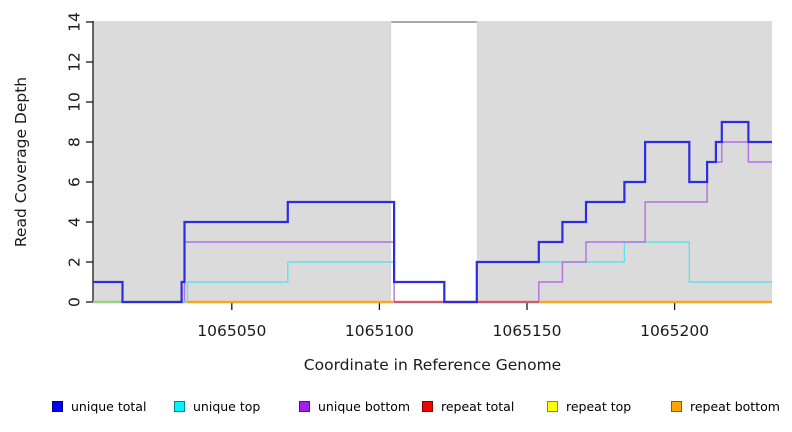  I want to click on y-tick-label: 14, so click(75, 22).